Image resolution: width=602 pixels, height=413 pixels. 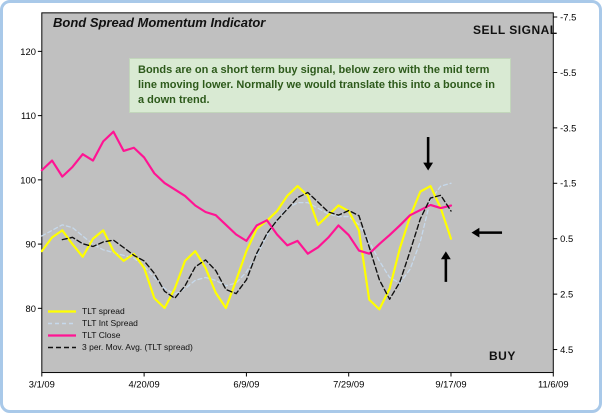 What do you see at coordinates (428, 166) in the screenshot?
I see `down-arrow-head` at bounding box center [428, 166].